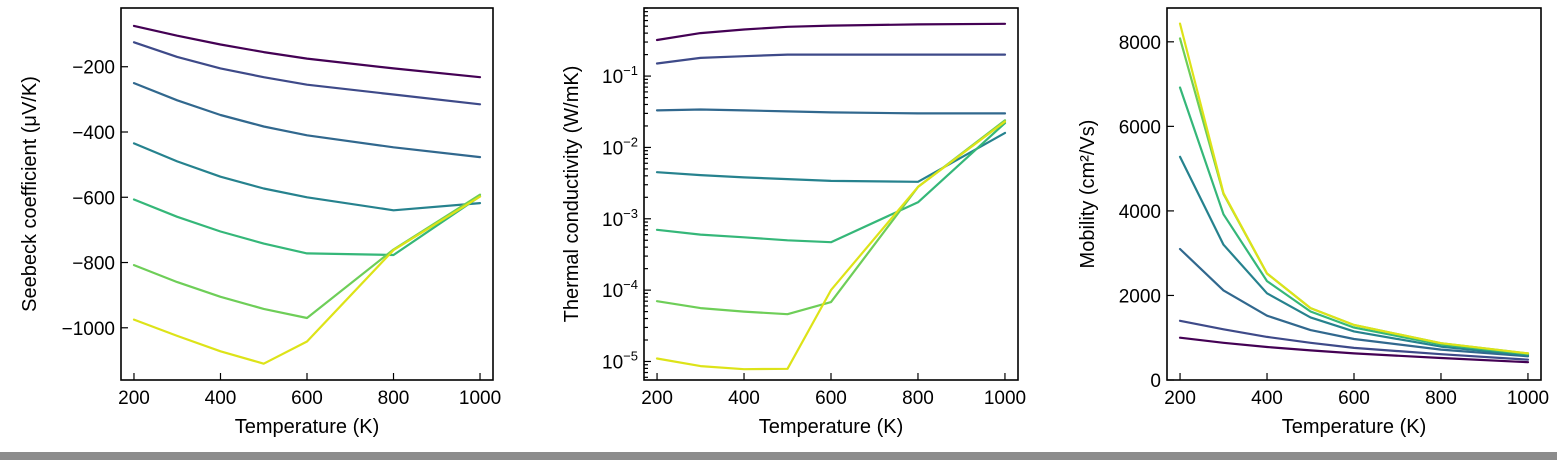  What do you see at coordinates (1180, 398) in the screenshot?
I see `mobility-x-tick-label: 200` at bounding box center [1180, 398].